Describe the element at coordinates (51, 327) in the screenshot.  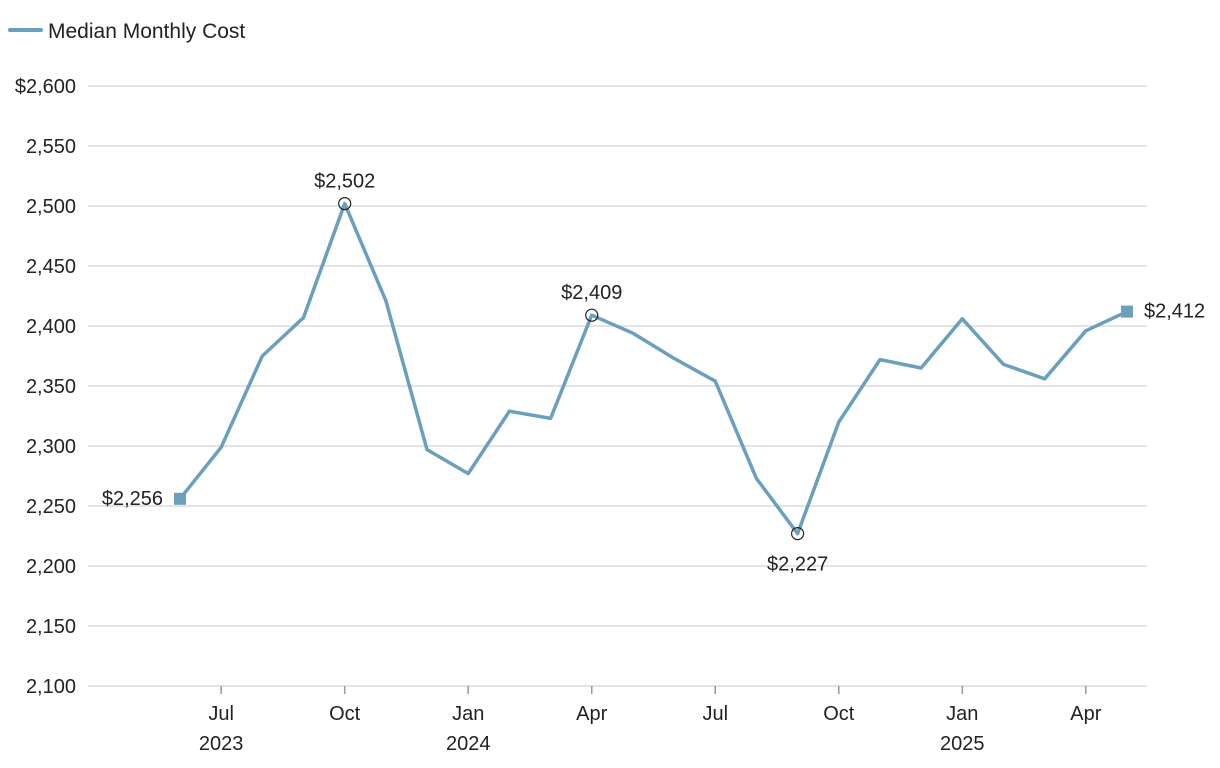
I see `y-tick-label: 2,400` at that location.